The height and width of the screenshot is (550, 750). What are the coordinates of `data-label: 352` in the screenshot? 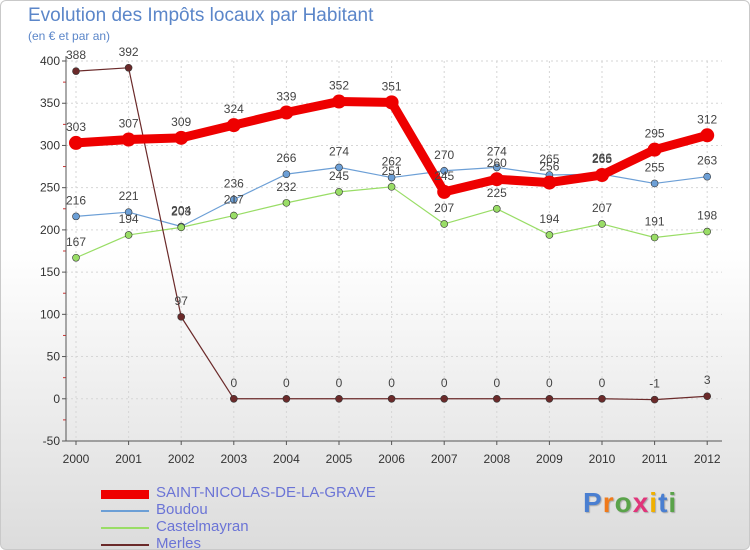 It's located at (339, 86).